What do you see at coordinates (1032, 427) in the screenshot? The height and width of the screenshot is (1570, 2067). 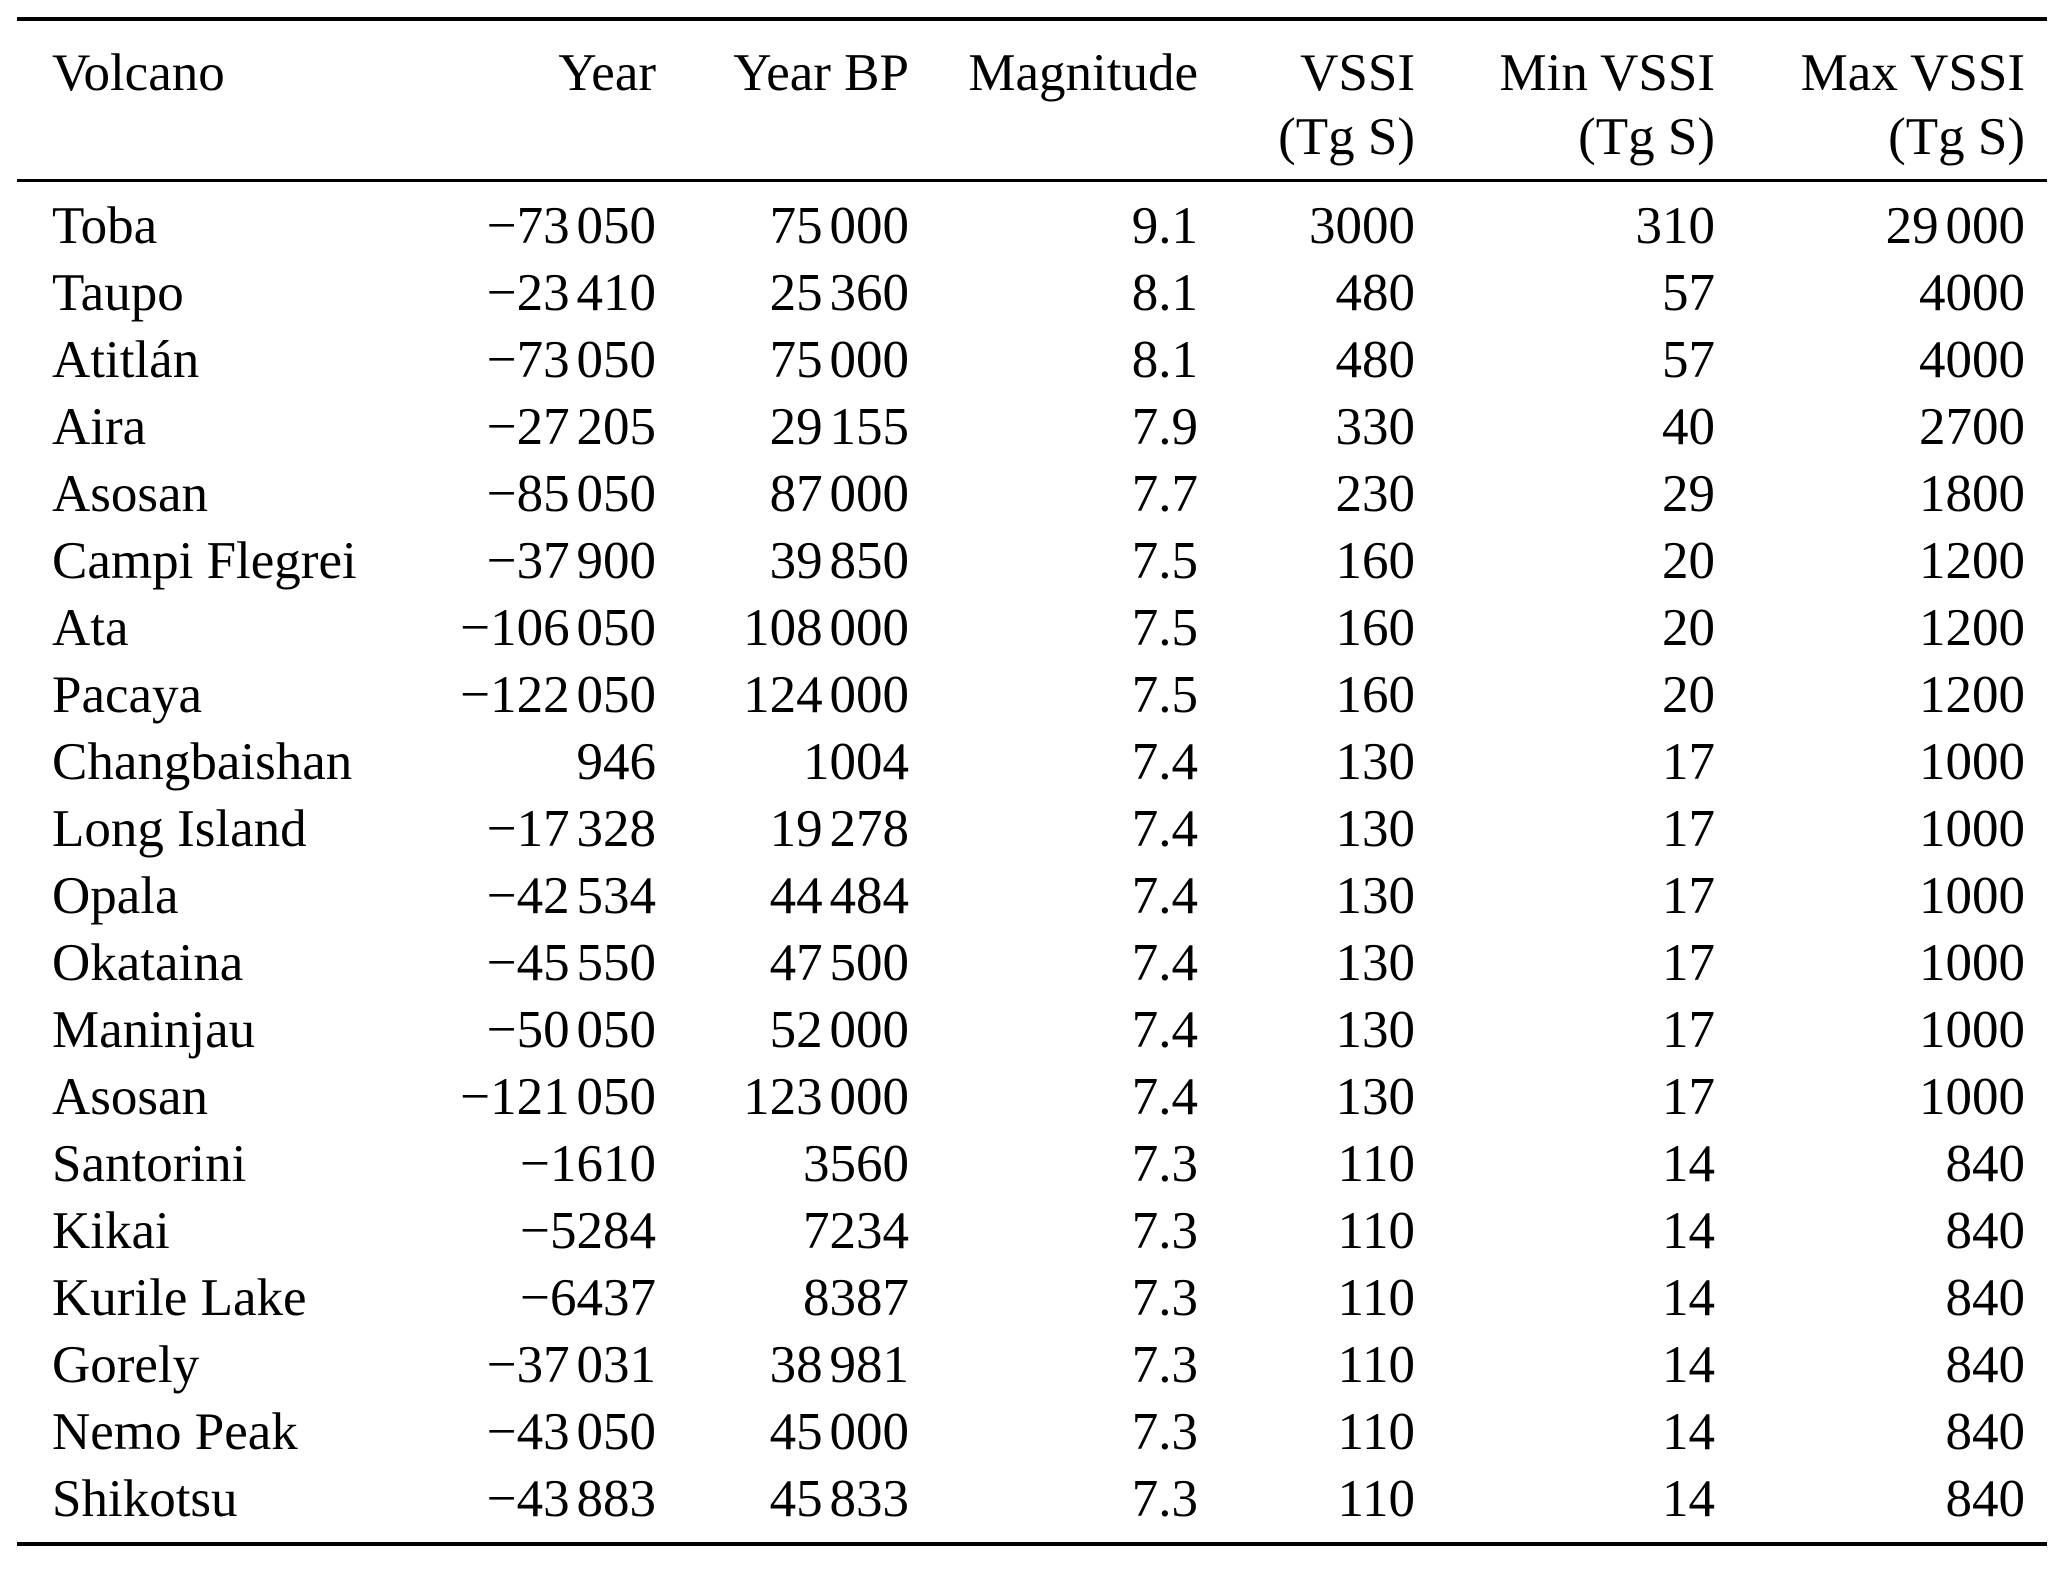 I see `table-row: Aira −27 205 29 155 7.9 330 40 2700` at bounding box center [1032, 427].